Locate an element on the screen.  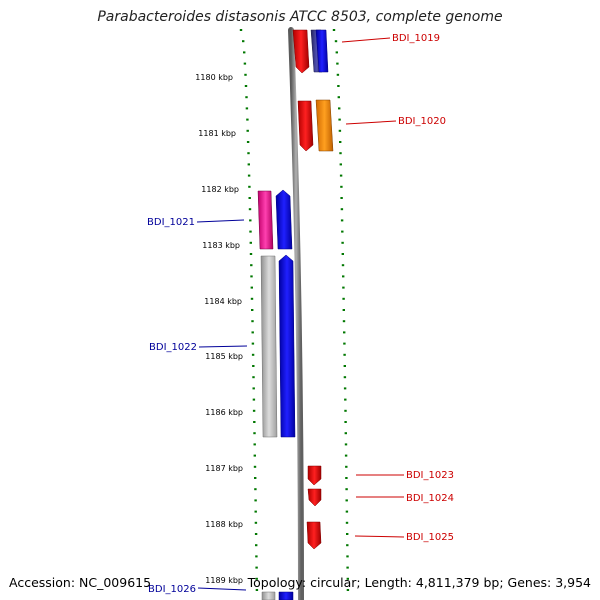
tick-label: 1185 kbp is located at coordinates (224, 356).